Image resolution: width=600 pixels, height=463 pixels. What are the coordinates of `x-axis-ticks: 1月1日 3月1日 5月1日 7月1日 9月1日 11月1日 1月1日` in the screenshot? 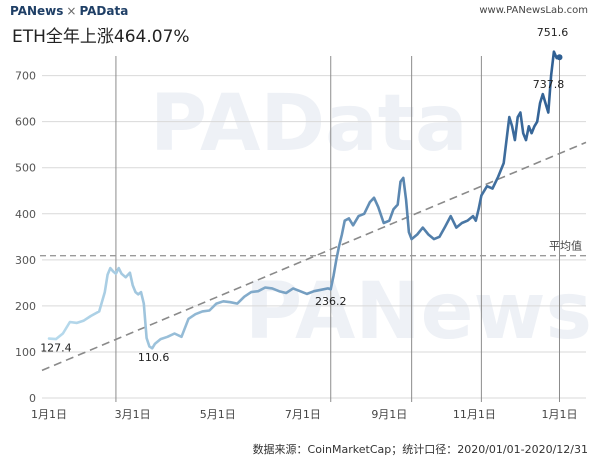 It's located at (304, 414).